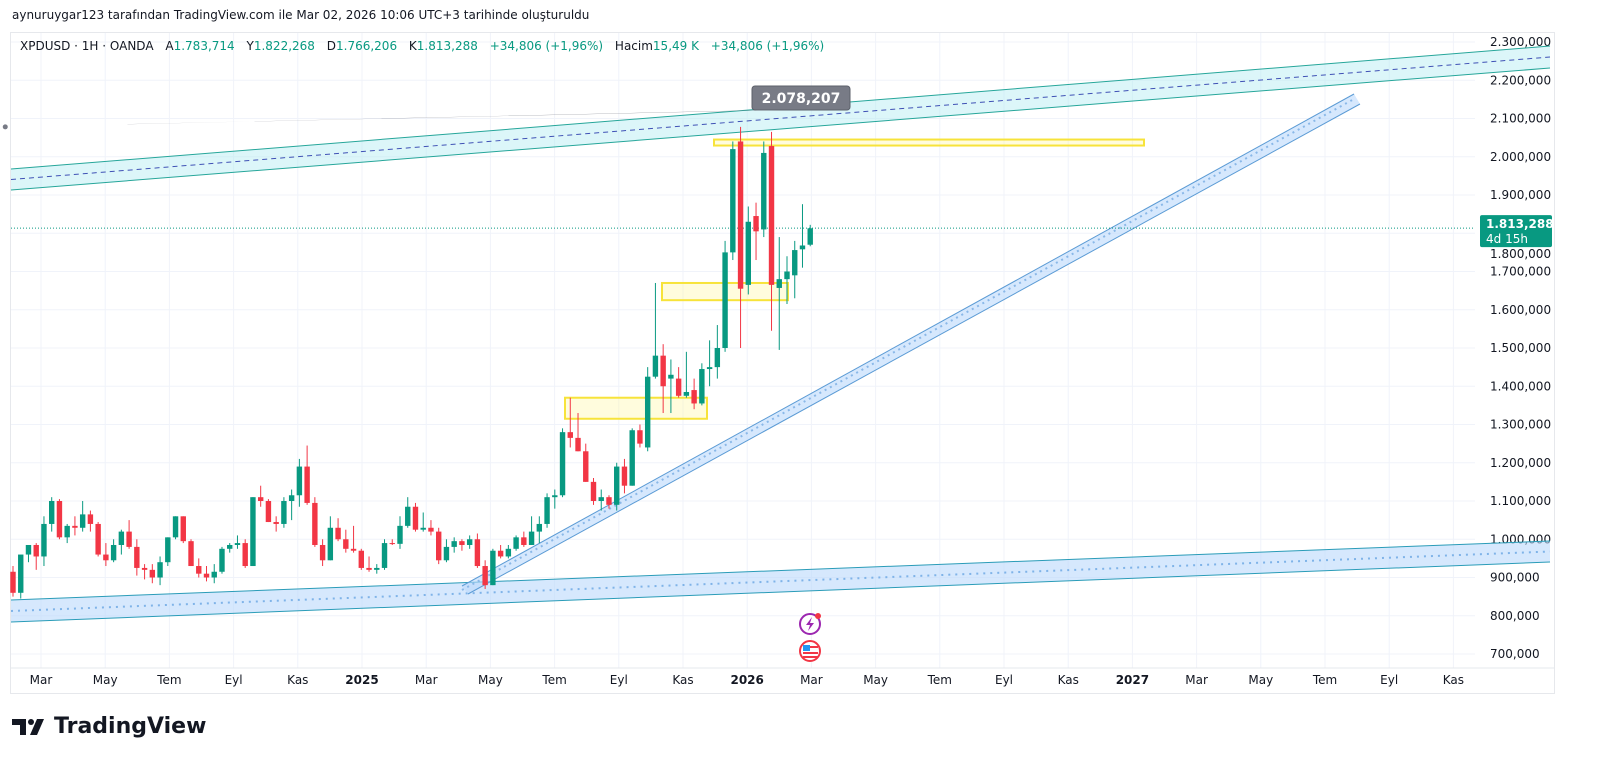  What do you see at coordinates (87, 46) in the screenshot?
I see `legend-symbol: XPDUSD · 1H · OANDA` at bounding box center [87, 46].